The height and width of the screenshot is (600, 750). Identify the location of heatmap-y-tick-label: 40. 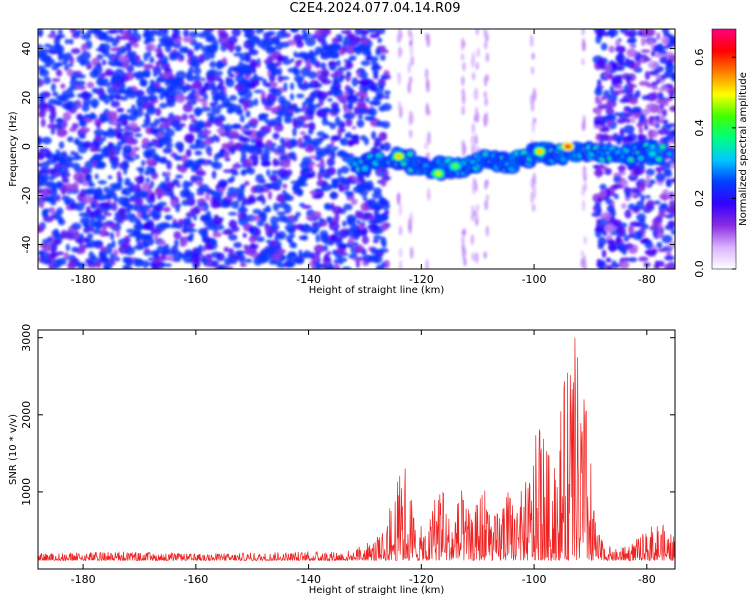
(26, 49).